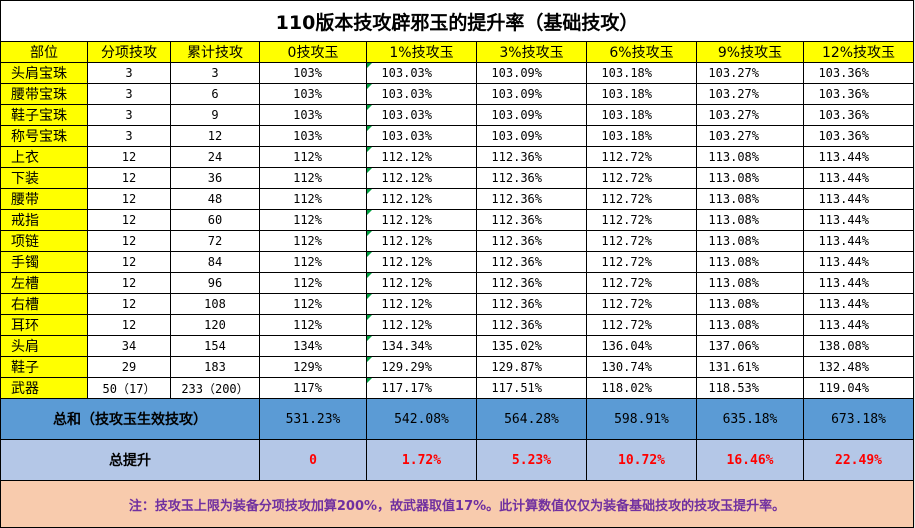 This screenshot has height=528, width=915. Describe the element at coordinates (858, 367) in the screenshot. I see `rate-cell: 132.48%` at that location.